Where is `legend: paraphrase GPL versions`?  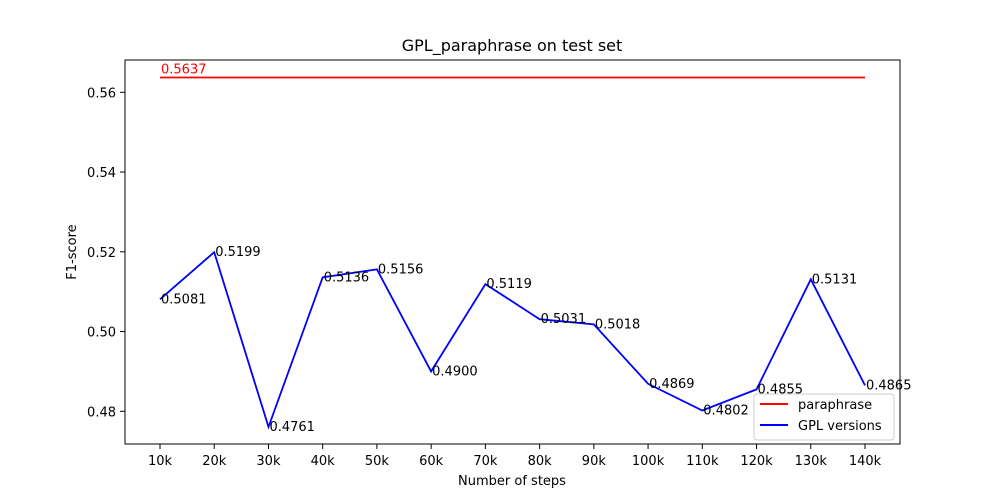 legend: paraphrase GPL versions is located at coordinates (824, 417).